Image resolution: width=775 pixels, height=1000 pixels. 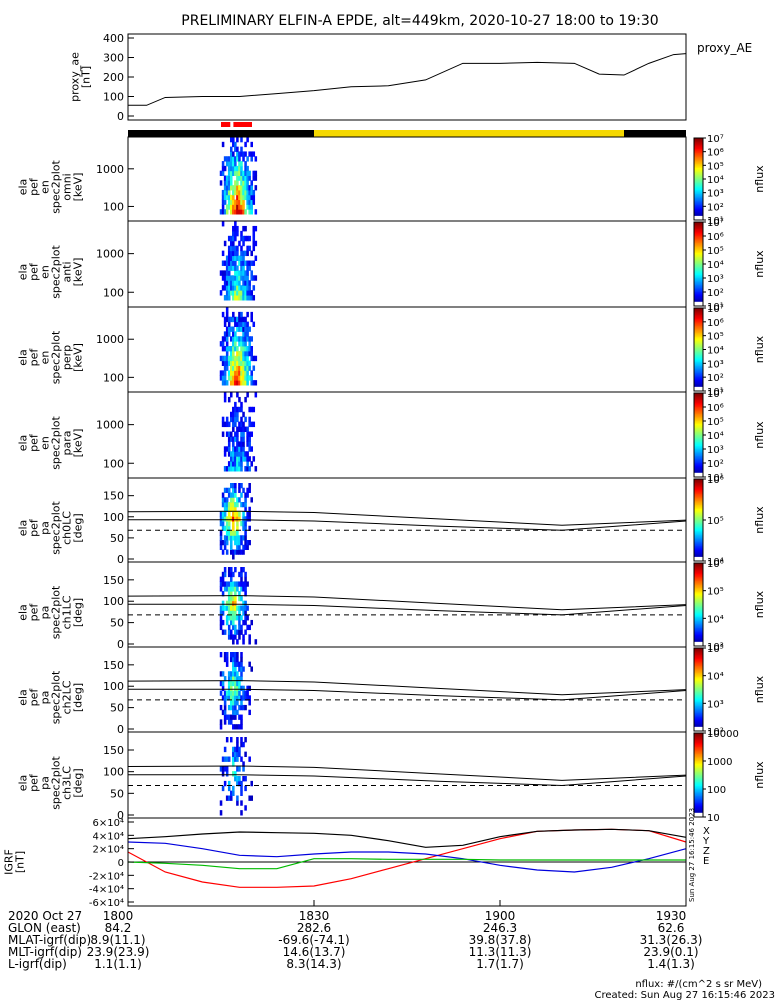 I want to click on spec-colorbar-2-tick-label: 10⁵, so click(x=715, y=337).